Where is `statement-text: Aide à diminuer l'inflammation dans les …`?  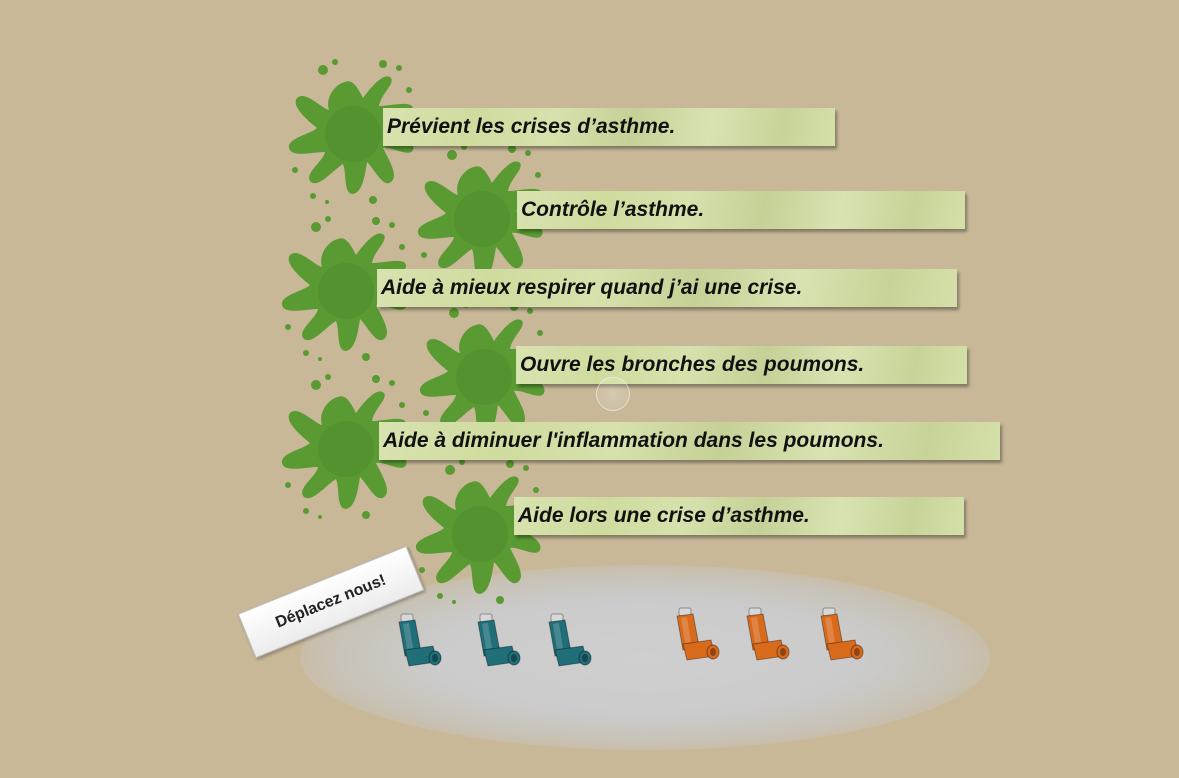
statement-text: Aide à diminuer l'inflammation dans les … is located at coordinates (633, 440).